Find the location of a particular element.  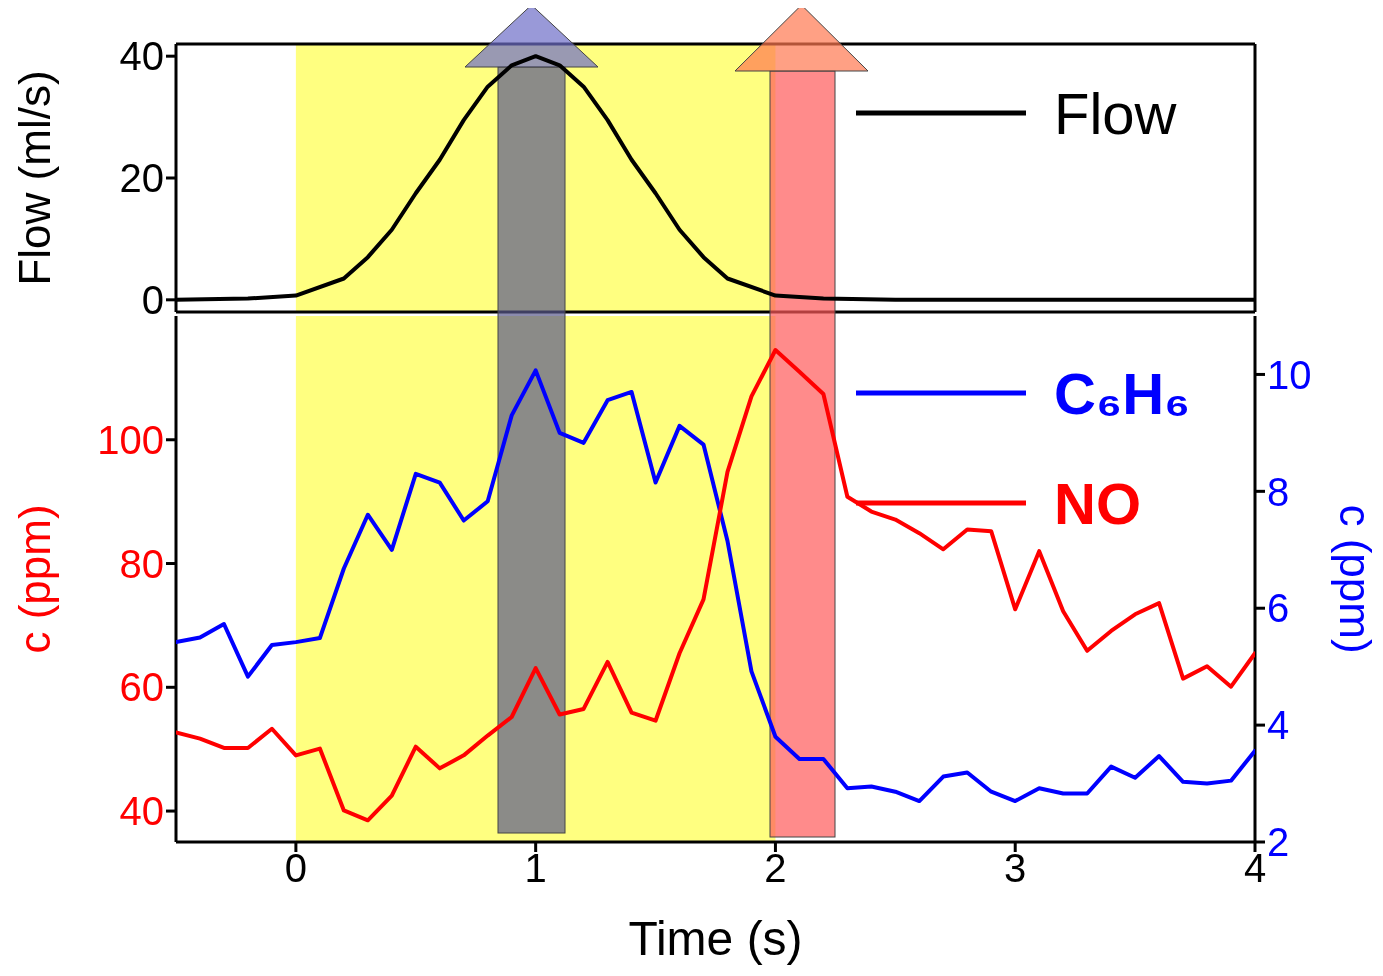

y-tick-label: 80 is located at coordinates (141, 563).